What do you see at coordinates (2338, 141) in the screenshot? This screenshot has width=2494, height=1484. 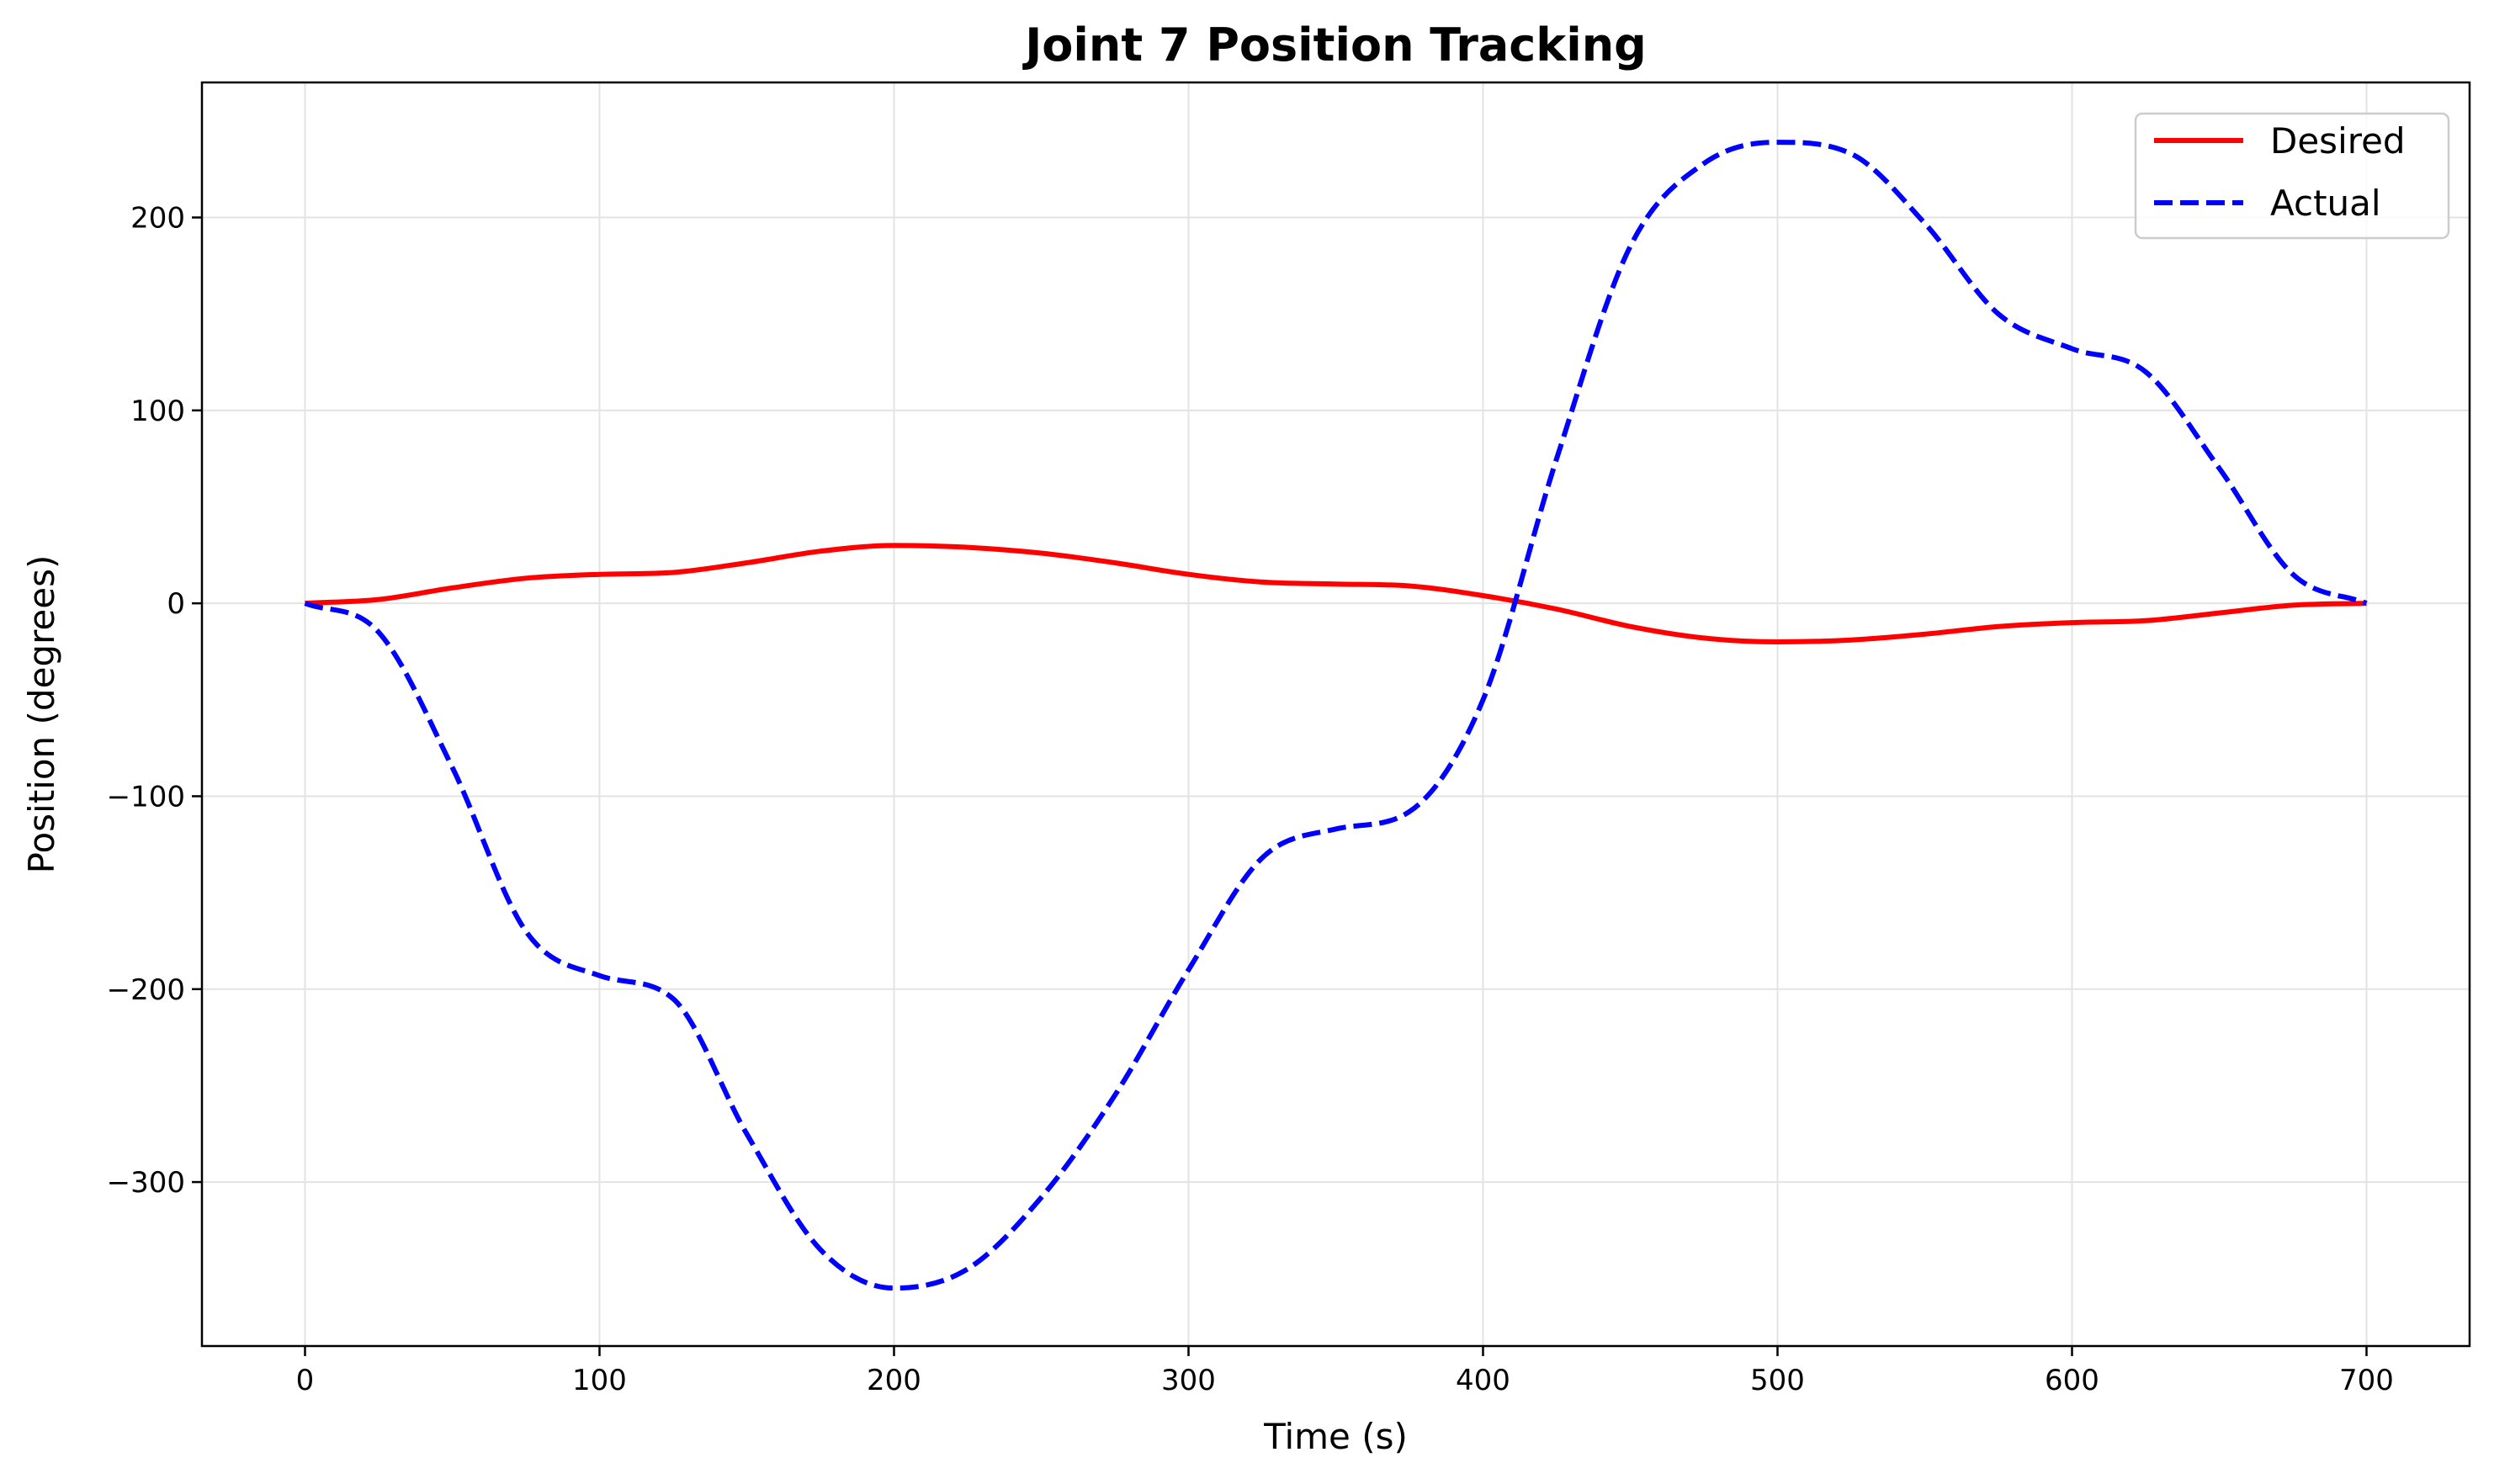 I see `legend-label-desired: Desired` at bounding box center [2338, 141].